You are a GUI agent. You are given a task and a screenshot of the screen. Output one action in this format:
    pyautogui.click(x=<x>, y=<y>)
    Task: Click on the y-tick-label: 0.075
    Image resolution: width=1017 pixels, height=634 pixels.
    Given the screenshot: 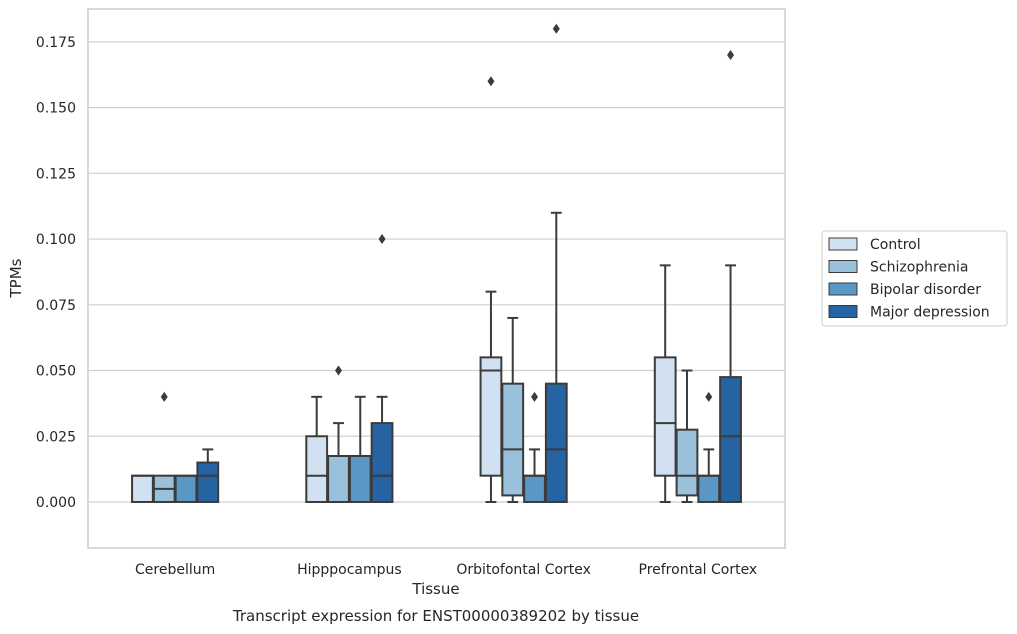 What is the action you would take?
    pyautogui.click(x=56, y=306)
    